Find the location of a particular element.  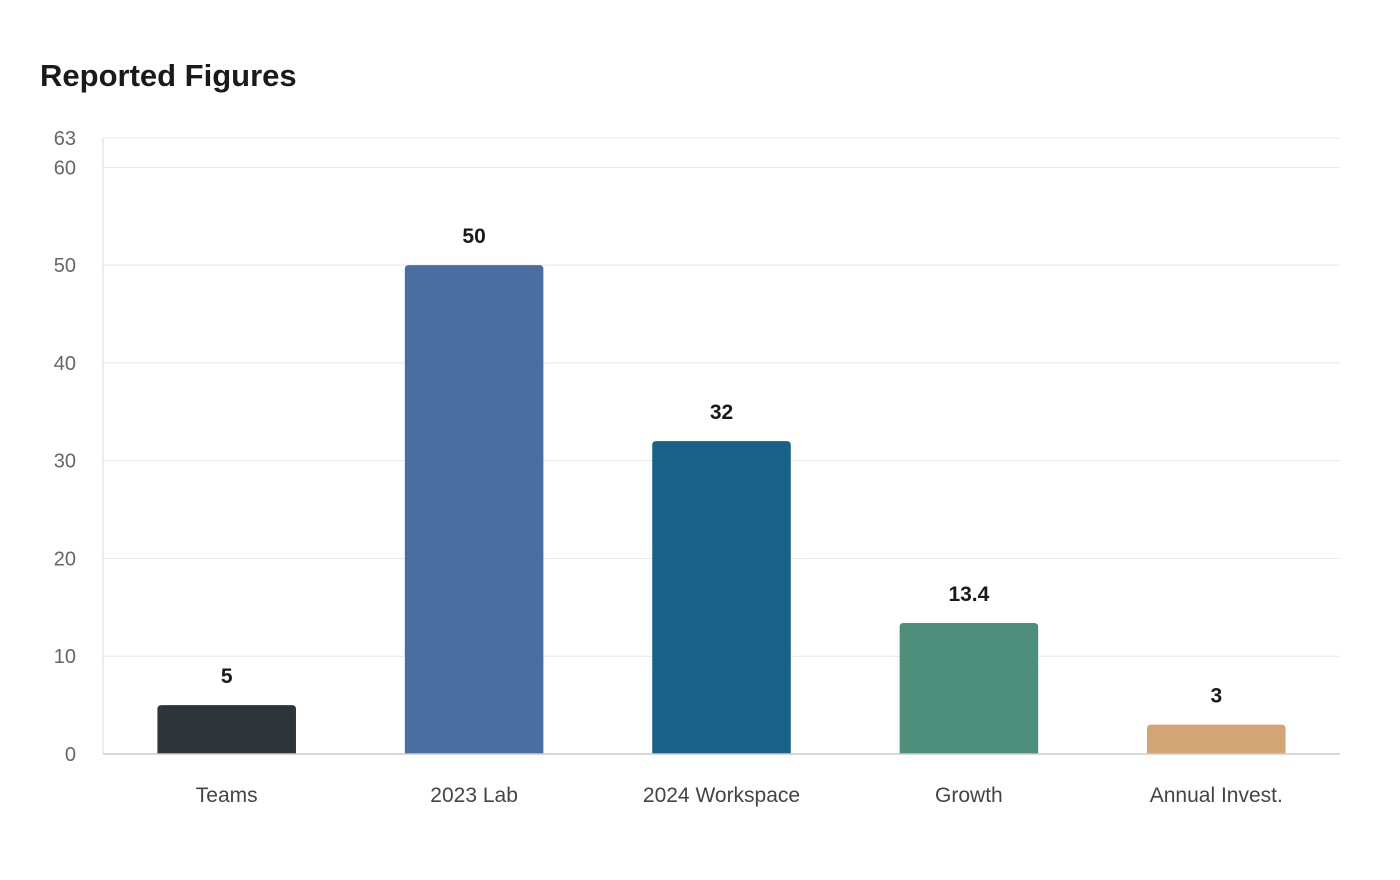

x-tick-label: 2023 Lab is located at coordinates (474, 795).